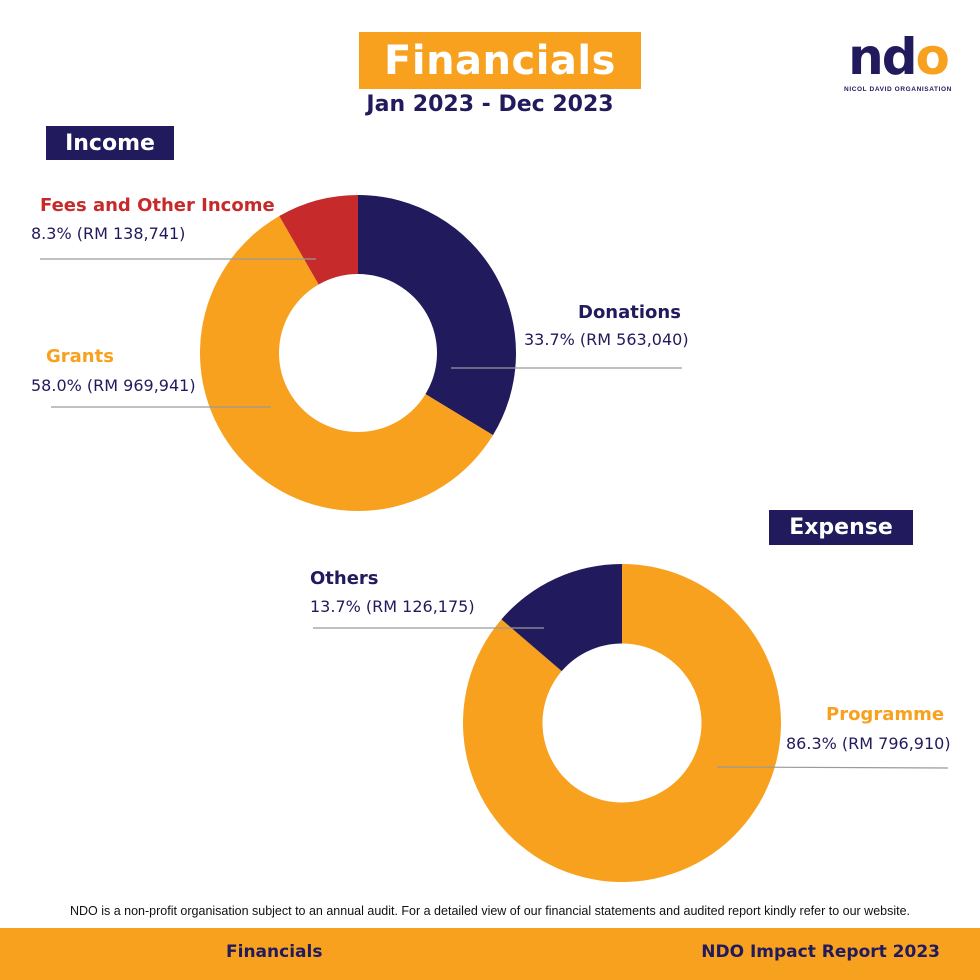 The width and height of the screenshot is (980, 980). I want to click on slice-others, so click(561, 618).